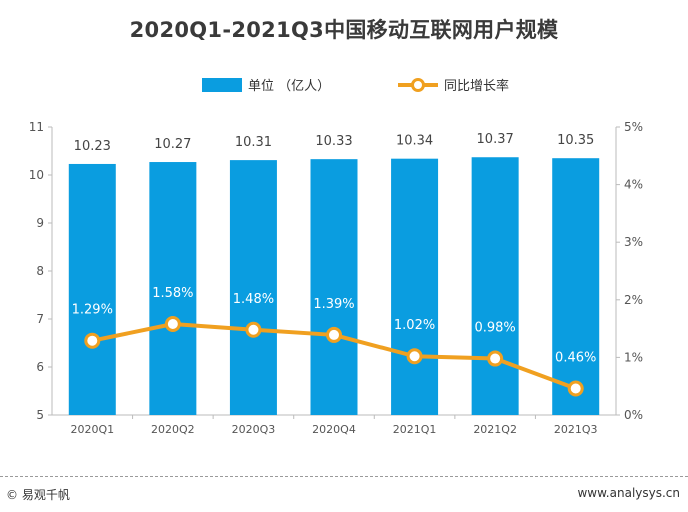  What do you see at coordinates (334, 429) in the screenshot?
I see `x-tick-label: 2020Q4` at bounding box center [334, 429].